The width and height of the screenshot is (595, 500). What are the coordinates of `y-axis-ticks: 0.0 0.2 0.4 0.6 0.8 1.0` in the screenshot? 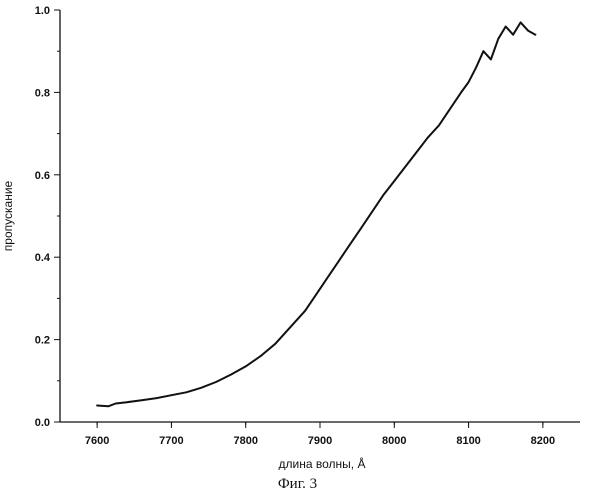 It's located at (47, 217).